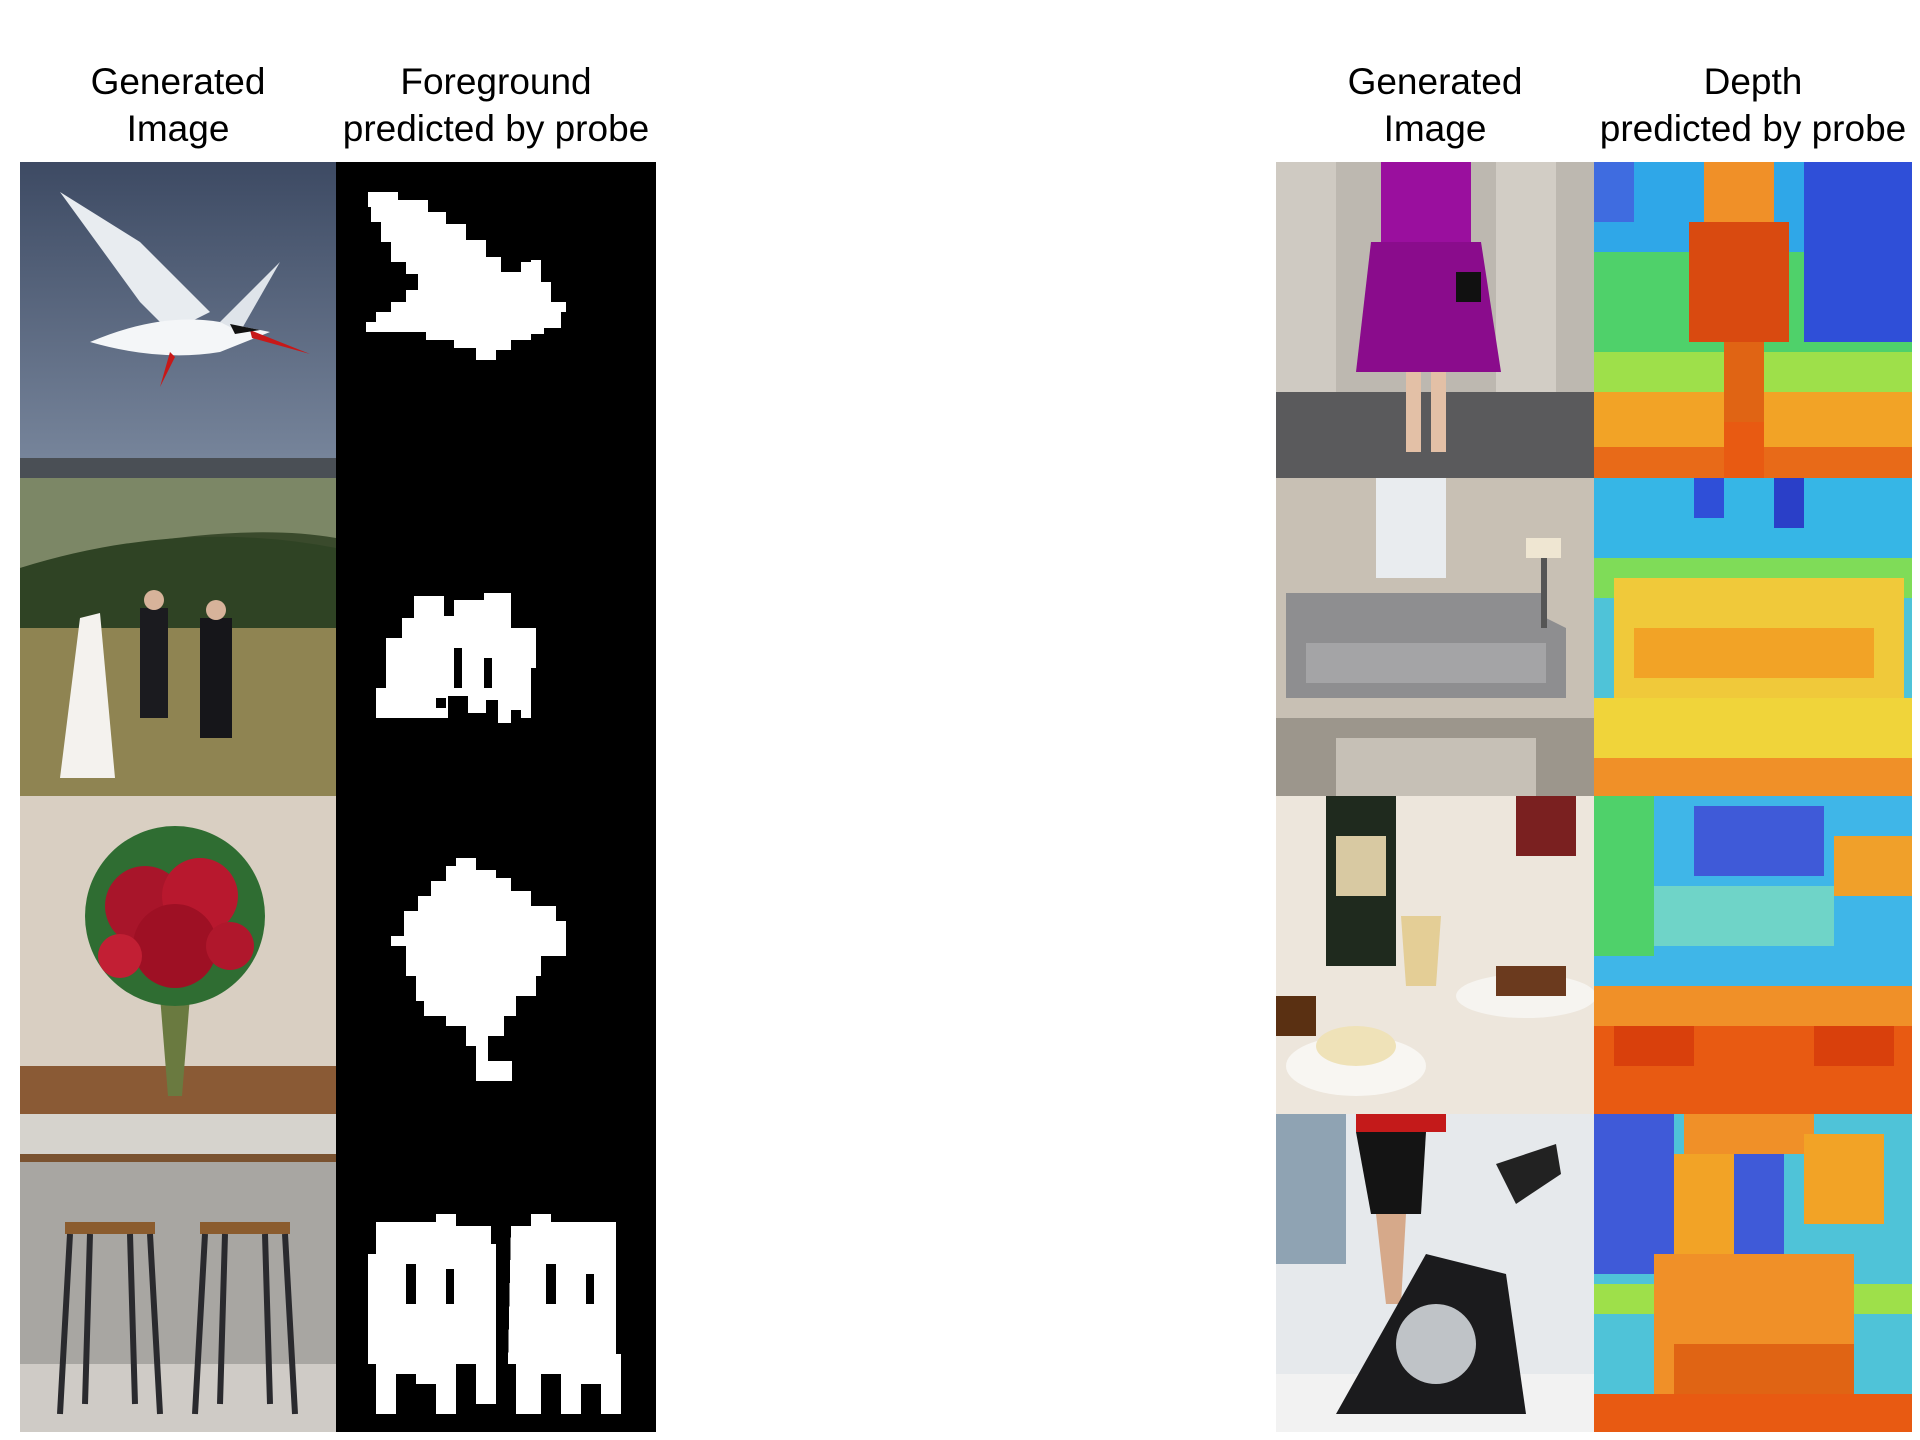 Image resolution: width=1920 pixels, height=1440 pixels. What do you see at coordinates (1435, 1273) in the screenshot?
I see `exercise-bike-photo` at bounding box center [1435, 1273].